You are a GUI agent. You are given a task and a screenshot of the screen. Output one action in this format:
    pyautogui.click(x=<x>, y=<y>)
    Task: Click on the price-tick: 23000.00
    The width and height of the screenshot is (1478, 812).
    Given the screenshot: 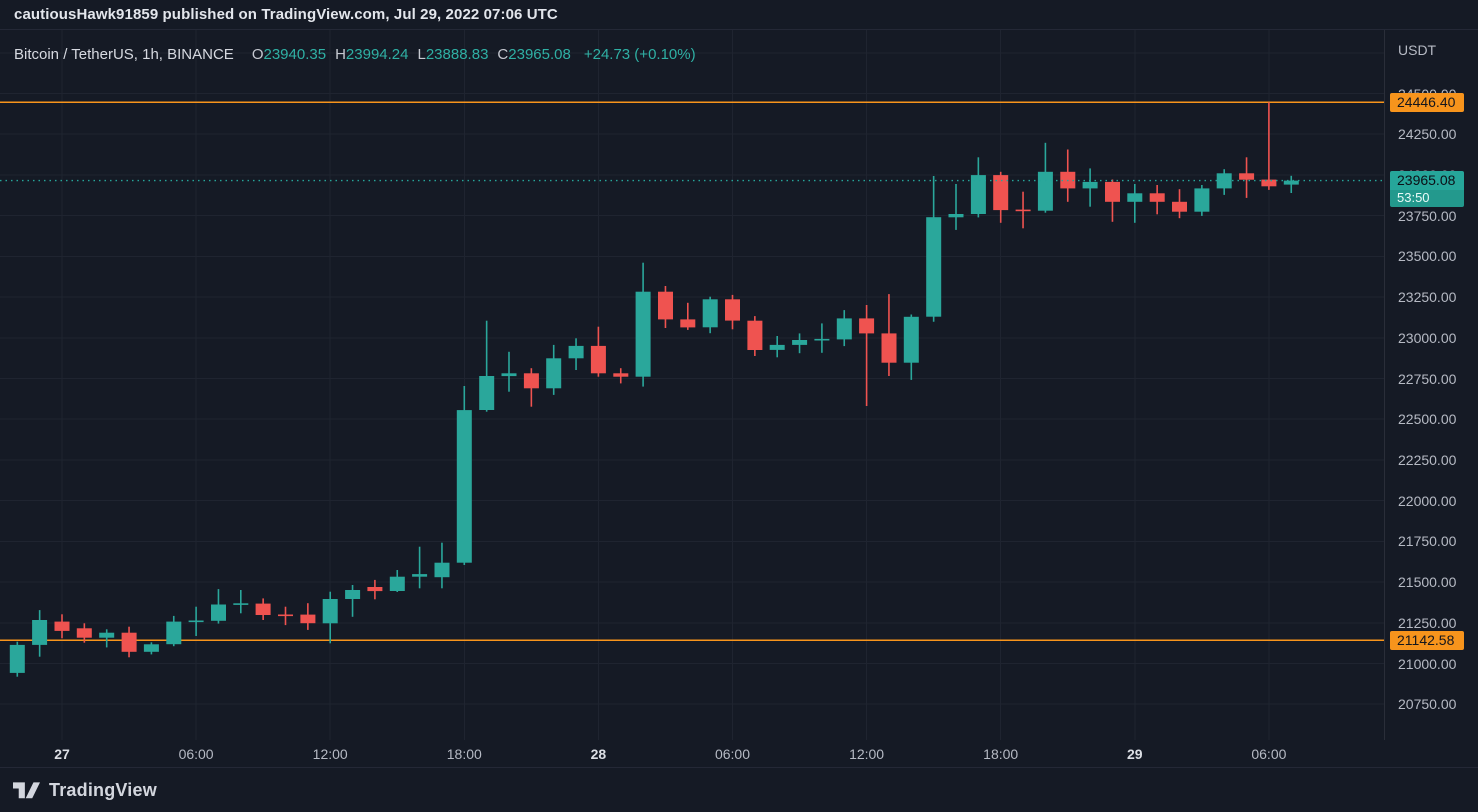 What is the action you would take?
    pyautogui.click(x=1427, y=337)
    